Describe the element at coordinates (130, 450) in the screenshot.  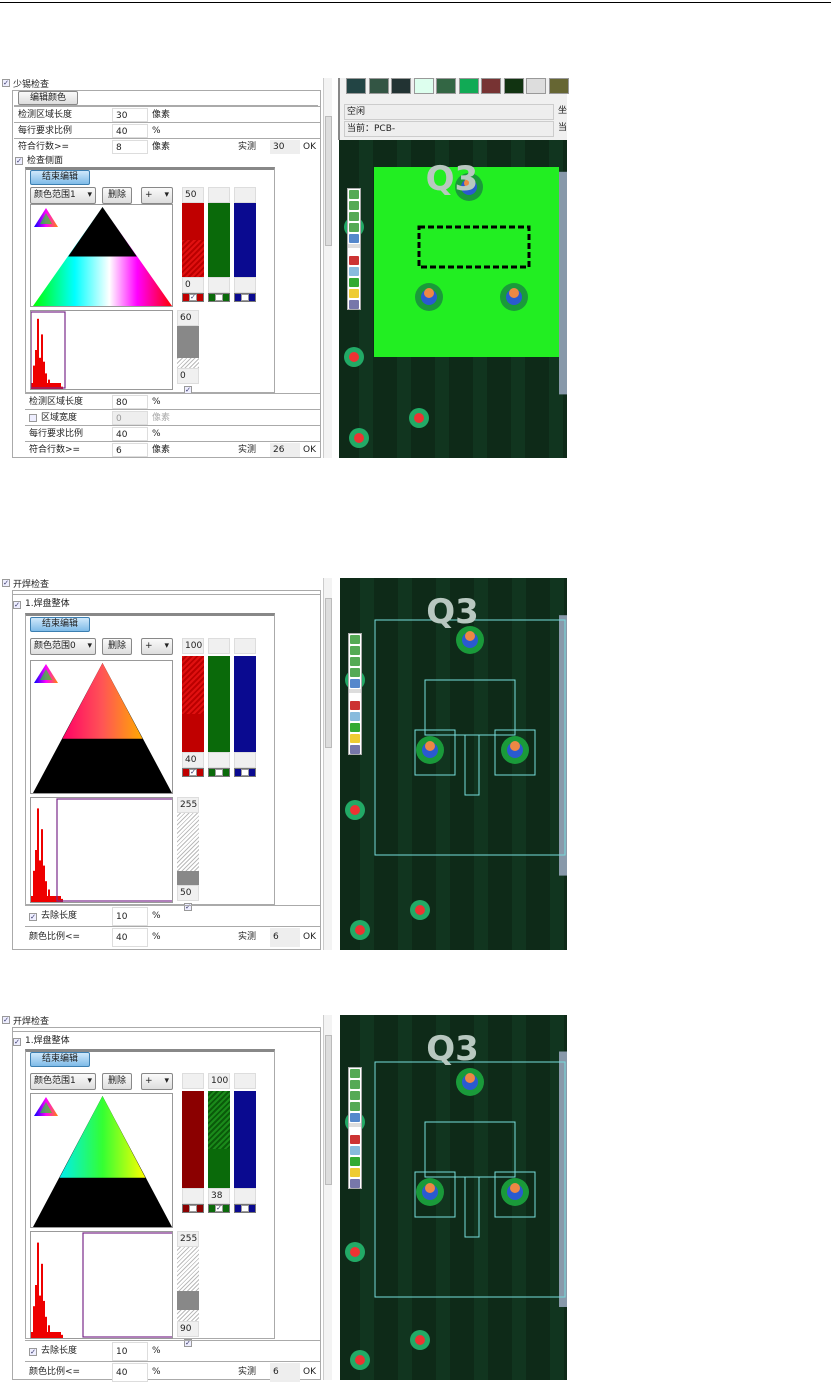
I see `row-value-input: 6` at that location.